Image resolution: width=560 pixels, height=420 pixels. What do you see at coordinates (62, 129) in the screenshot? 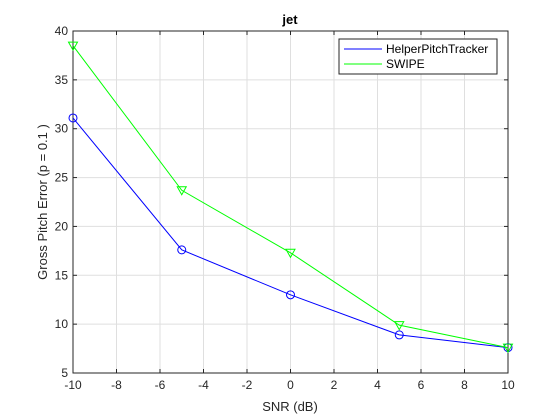
I see `y-tick-label: 30` at bounding box center [62, 129].